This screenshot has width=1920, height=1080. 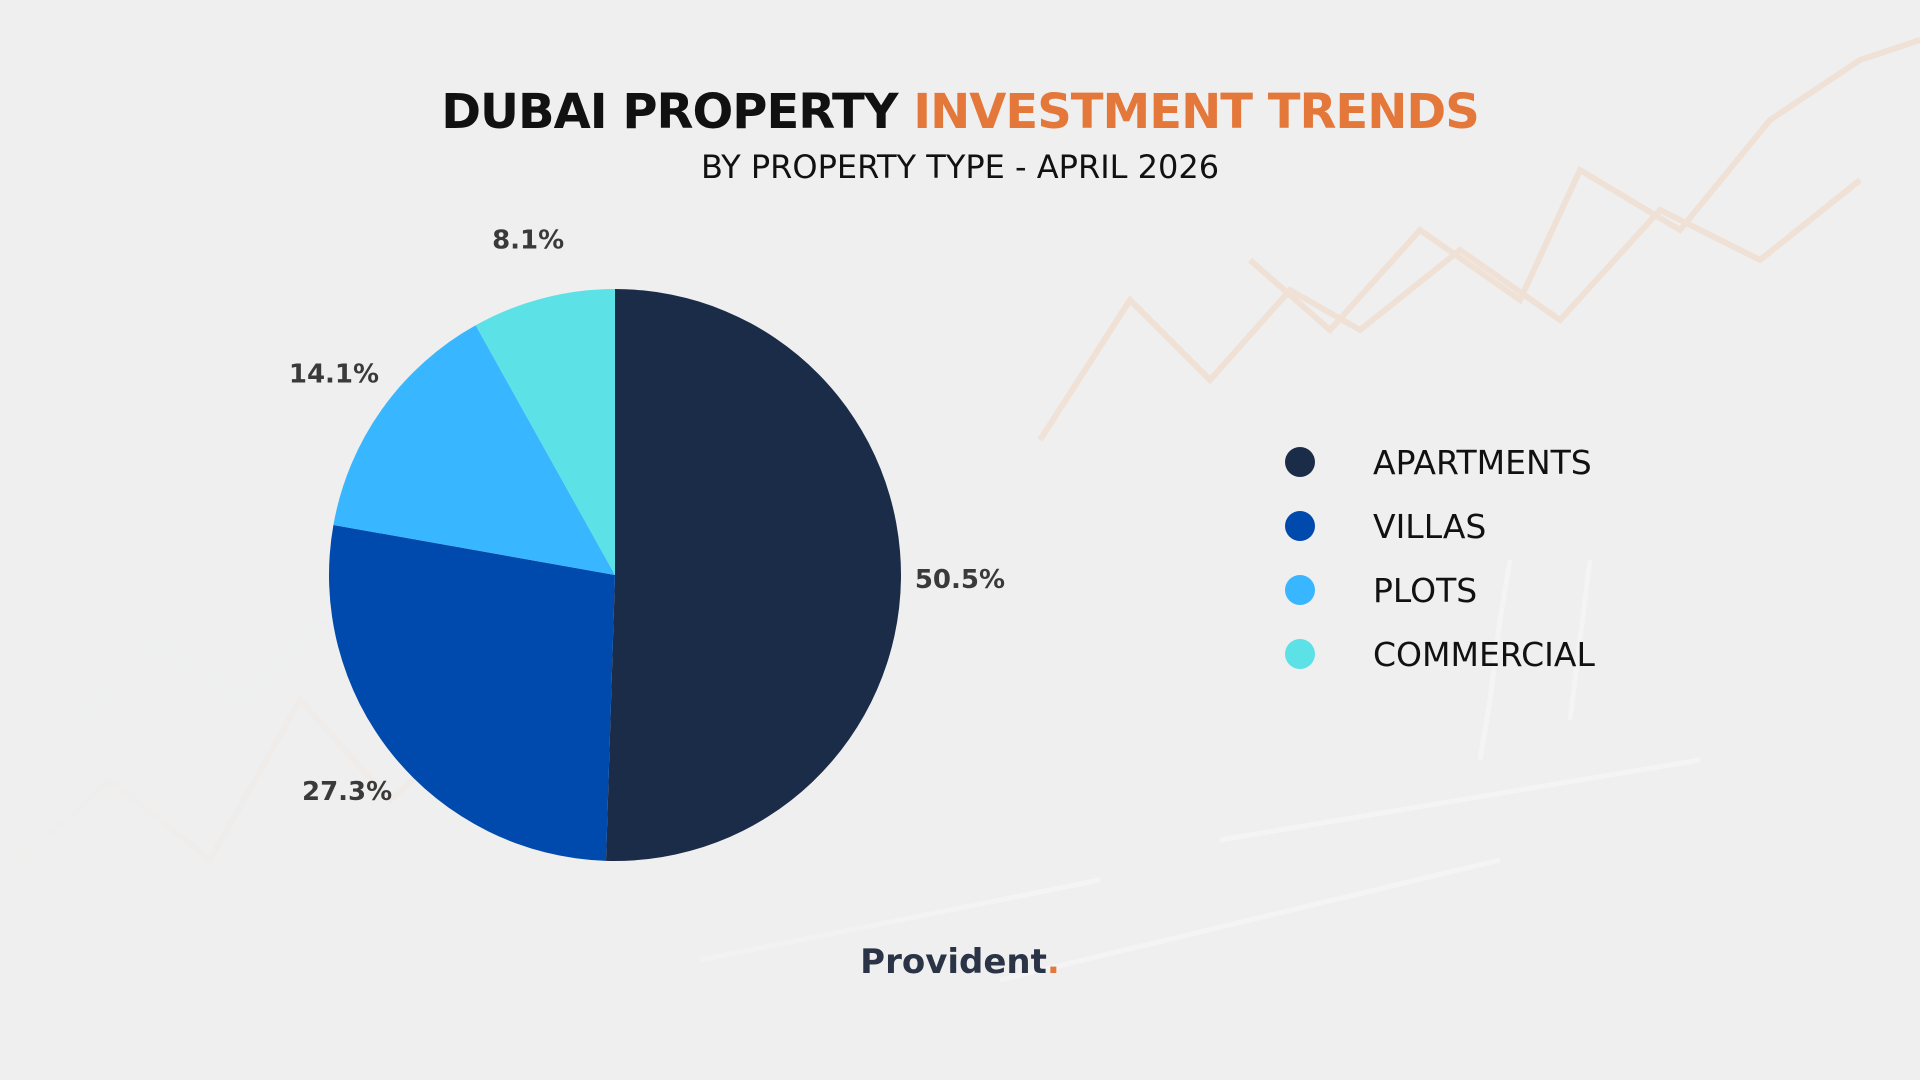 I want to click on legend-dot-plots, so click(x=1300, y=590).